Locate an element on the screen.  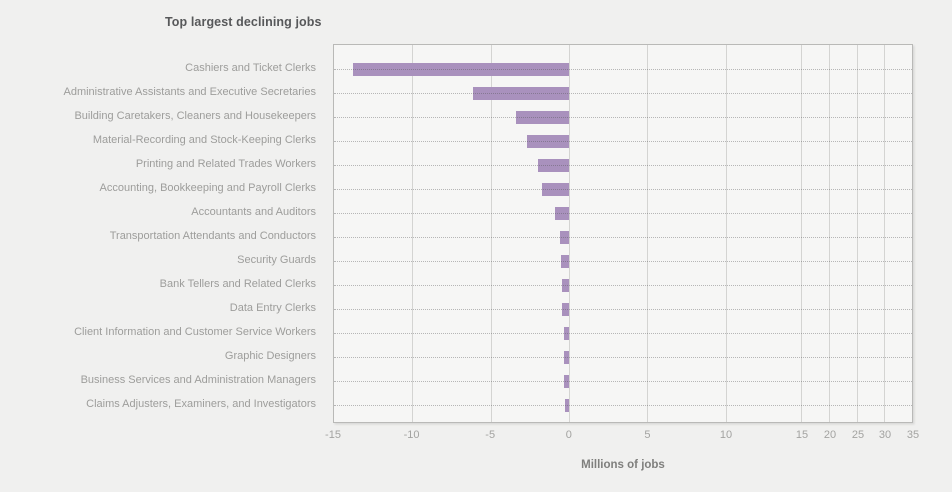
x-tick-label: 5 is located at coordinates (647, 435).